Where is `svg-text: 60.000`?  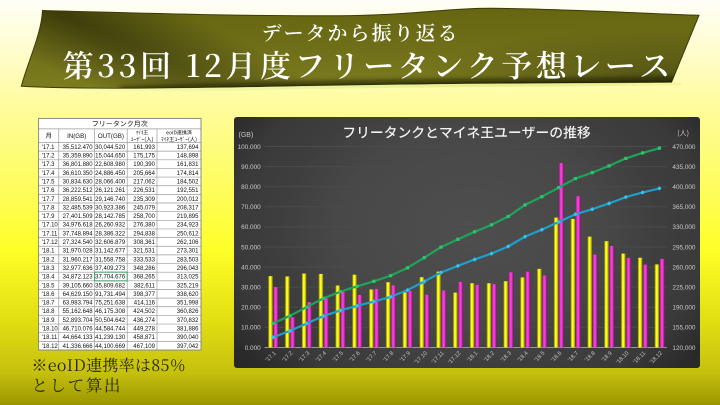
svg-text: 60.000 is located at coordinates (251, 227).